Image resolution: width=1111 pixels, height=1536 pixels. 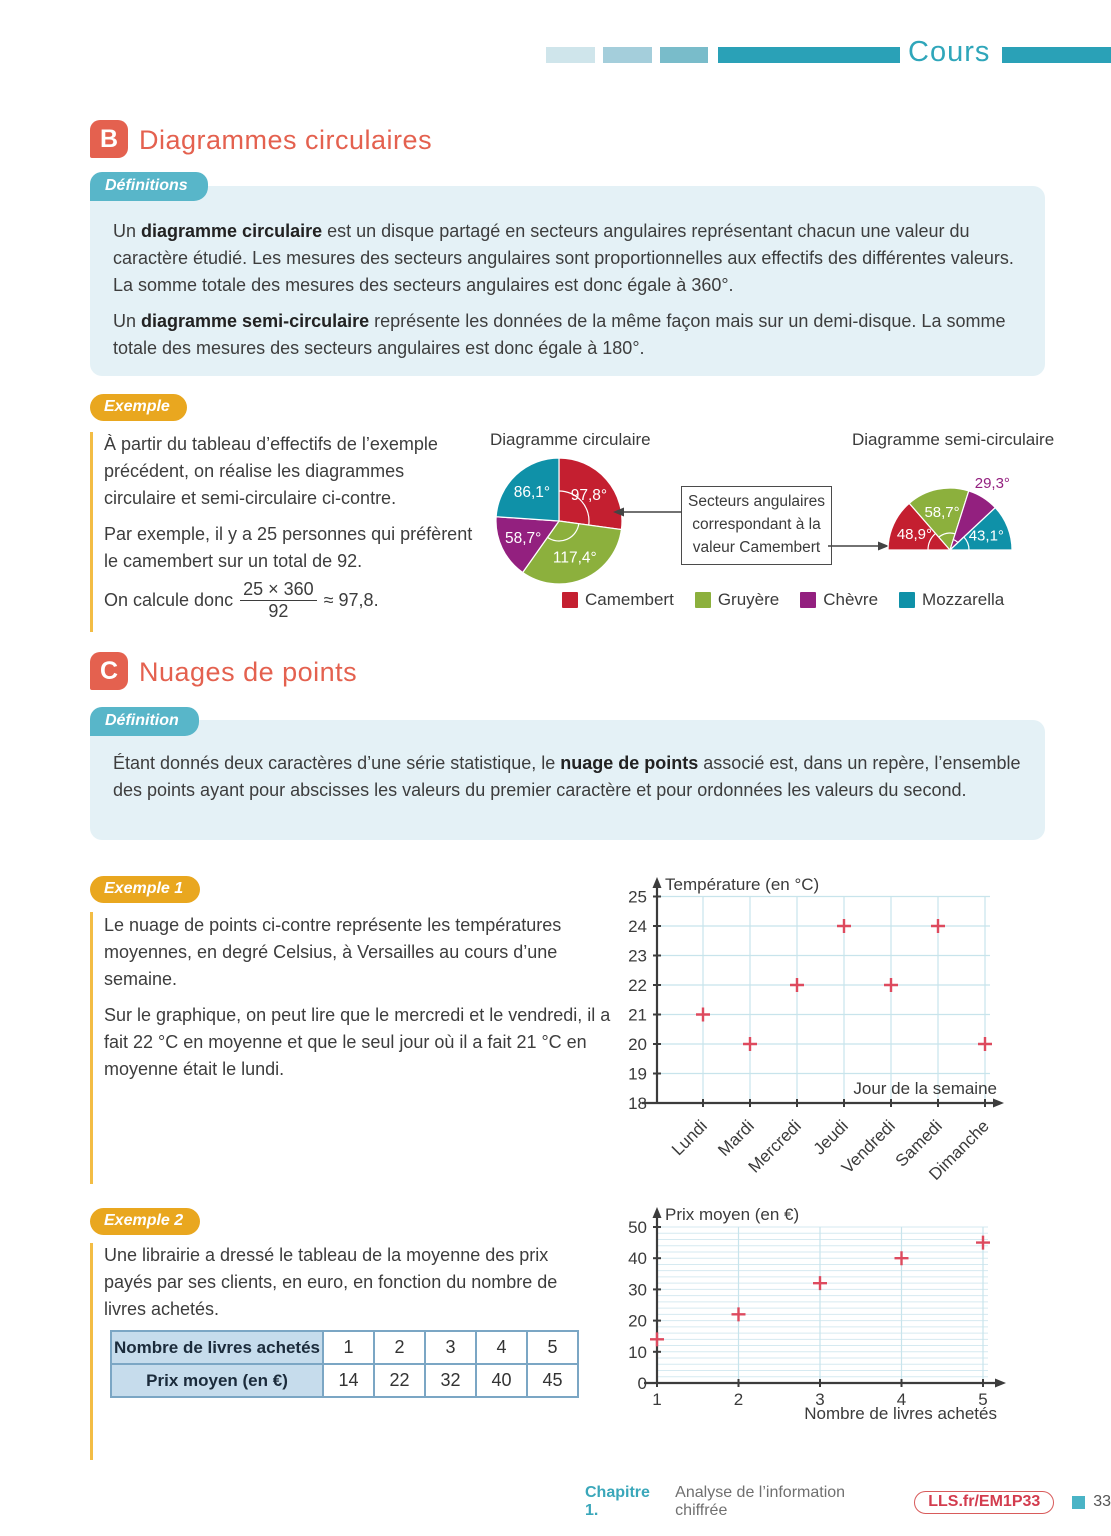 I want to click on fraction: 25 × 360 92, so click(x=278, y=600).